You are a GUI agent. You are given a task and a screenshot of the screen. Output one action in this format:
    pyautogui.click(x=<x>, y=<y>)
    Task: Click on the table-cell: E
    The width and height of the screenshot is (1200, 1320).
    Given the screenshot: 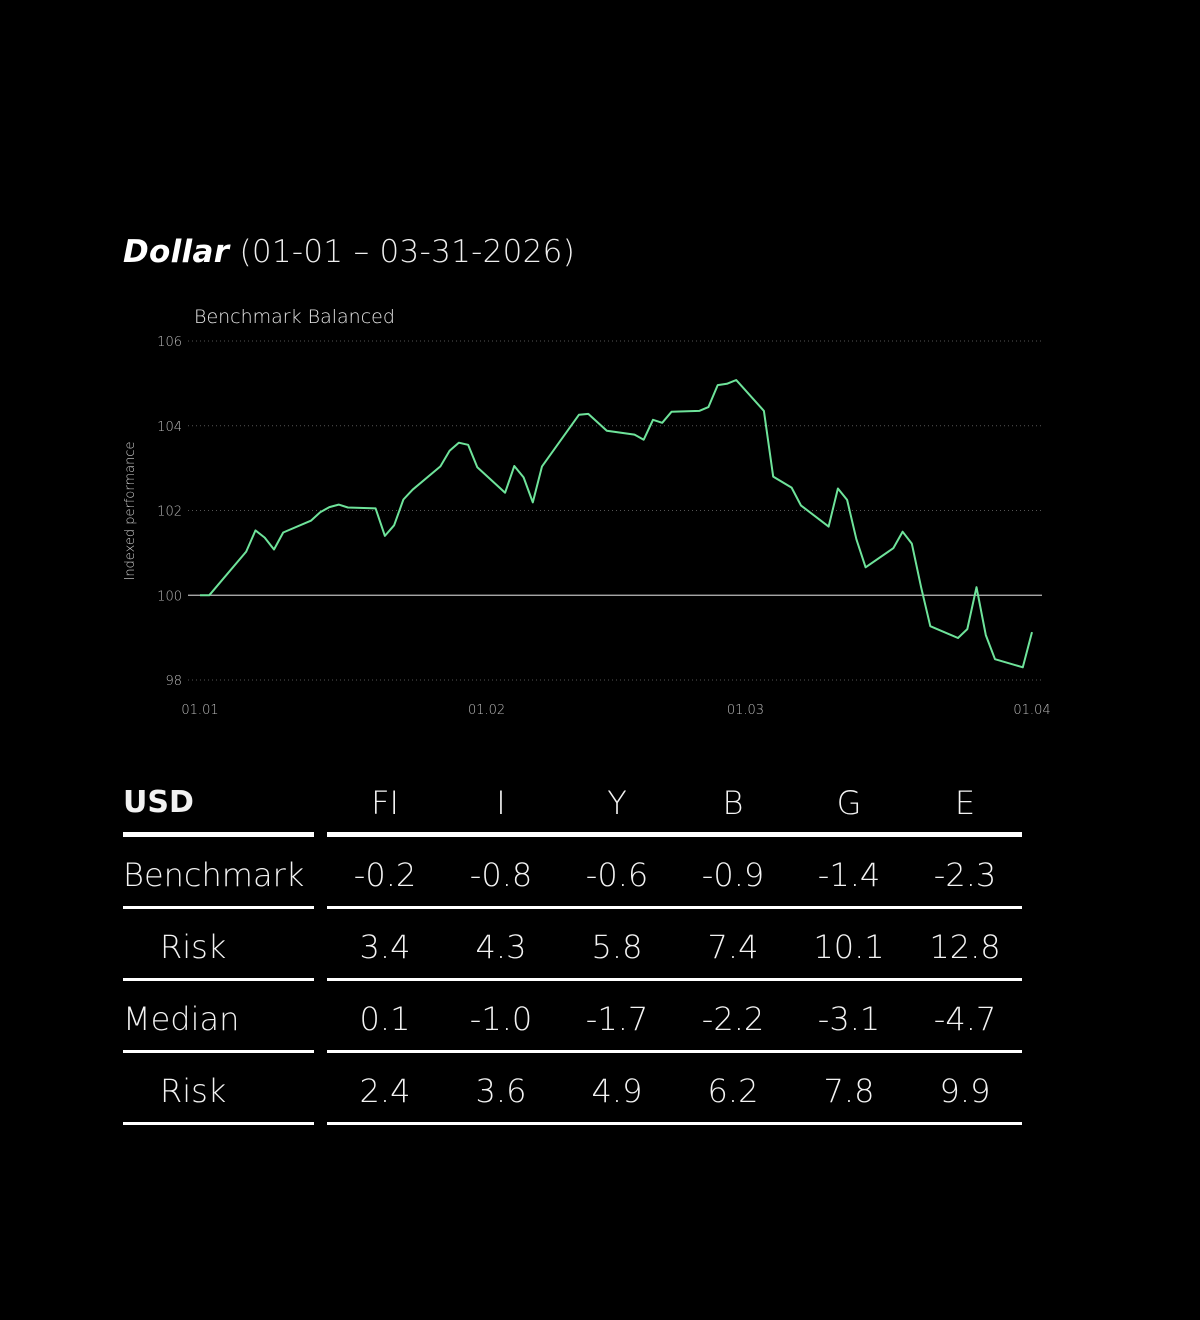 What is the action you would take?
    pyautogui.click(x=965, y=803)
    